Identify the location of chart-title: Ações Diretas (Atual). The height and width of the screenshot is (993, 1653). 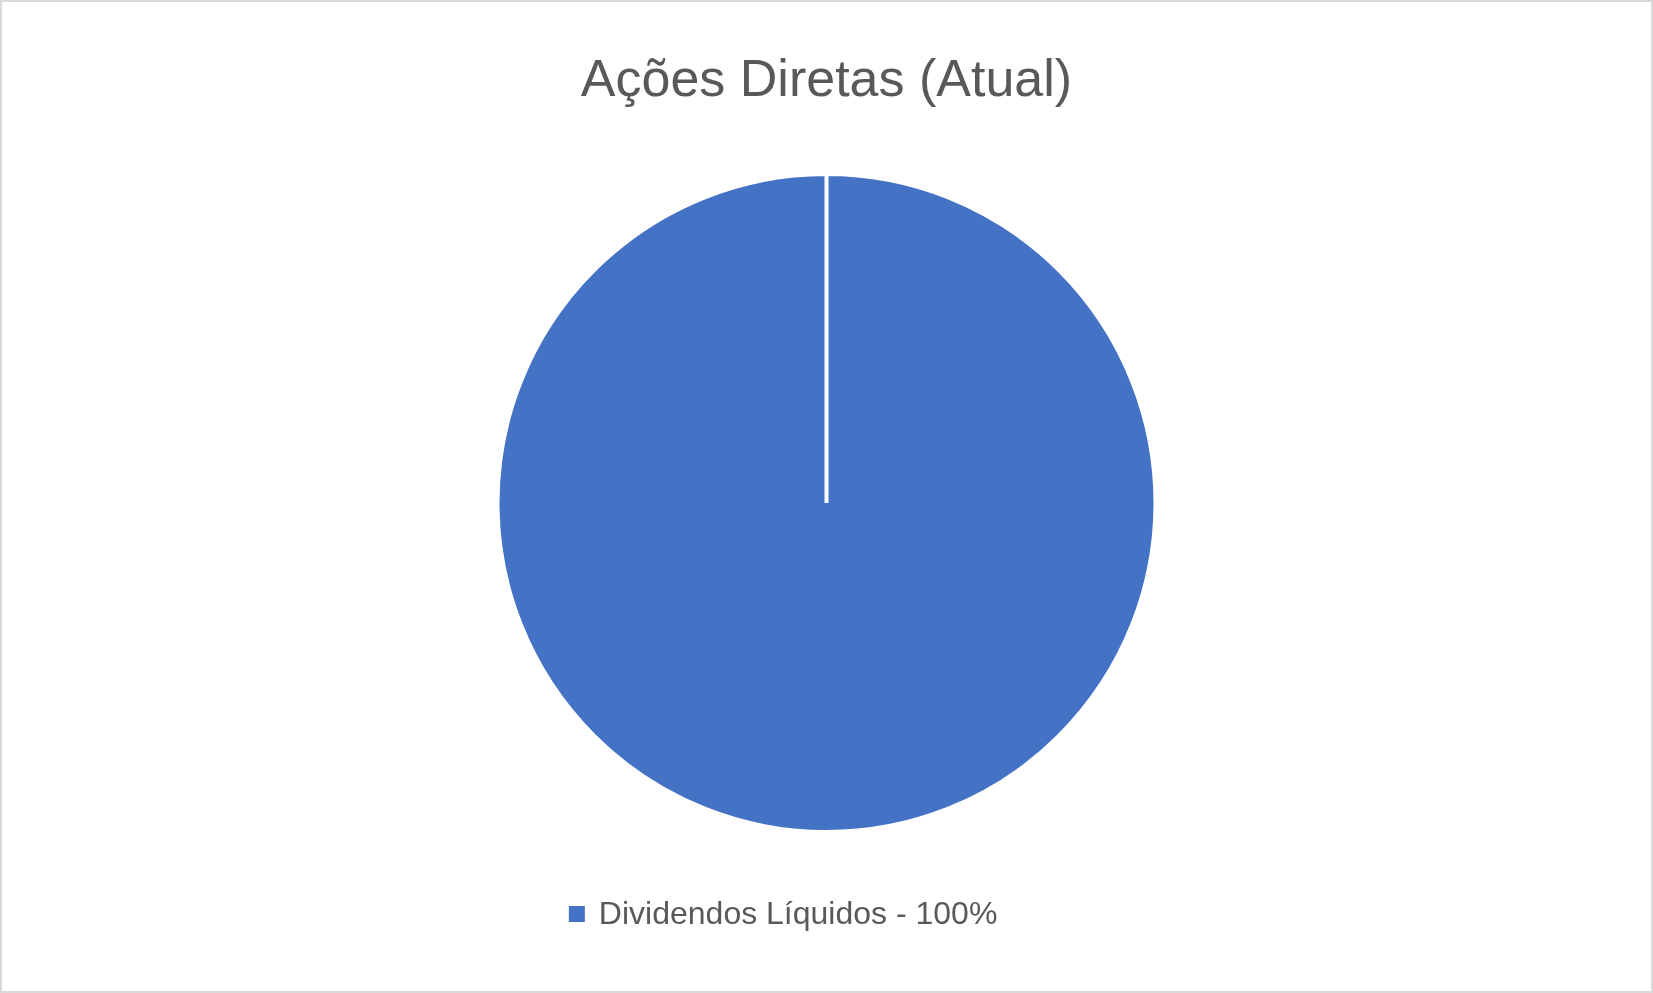
(826, 78).